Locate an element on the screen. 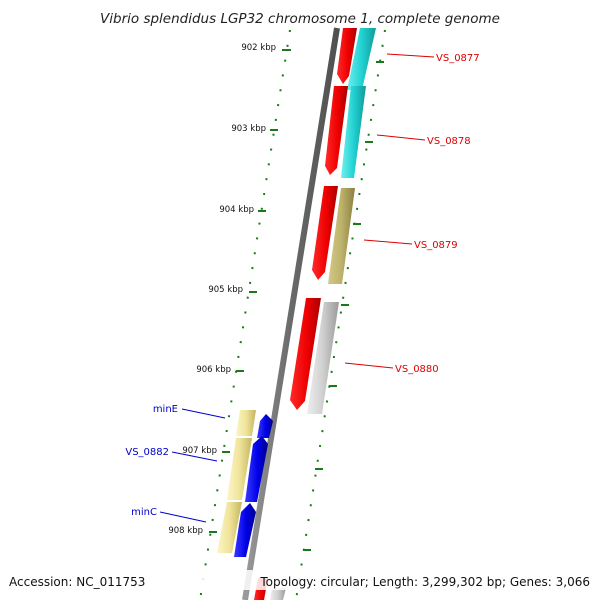  accession-text: Accession: NC_011753 is located at coordinates (77, 582).